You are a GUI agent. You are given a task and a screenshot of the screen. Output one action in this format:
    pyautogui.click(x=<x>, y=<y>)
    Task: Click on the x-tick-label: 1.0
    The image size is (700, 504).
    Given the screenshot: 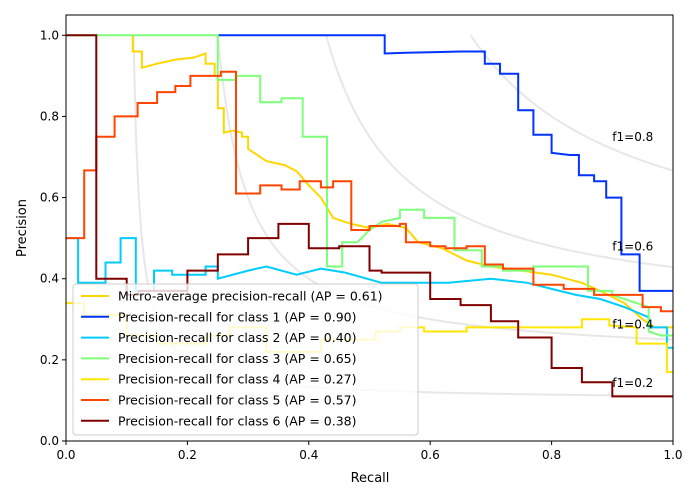 What is the action you would take?
    pyautogui.click(x=672, y=455)
    